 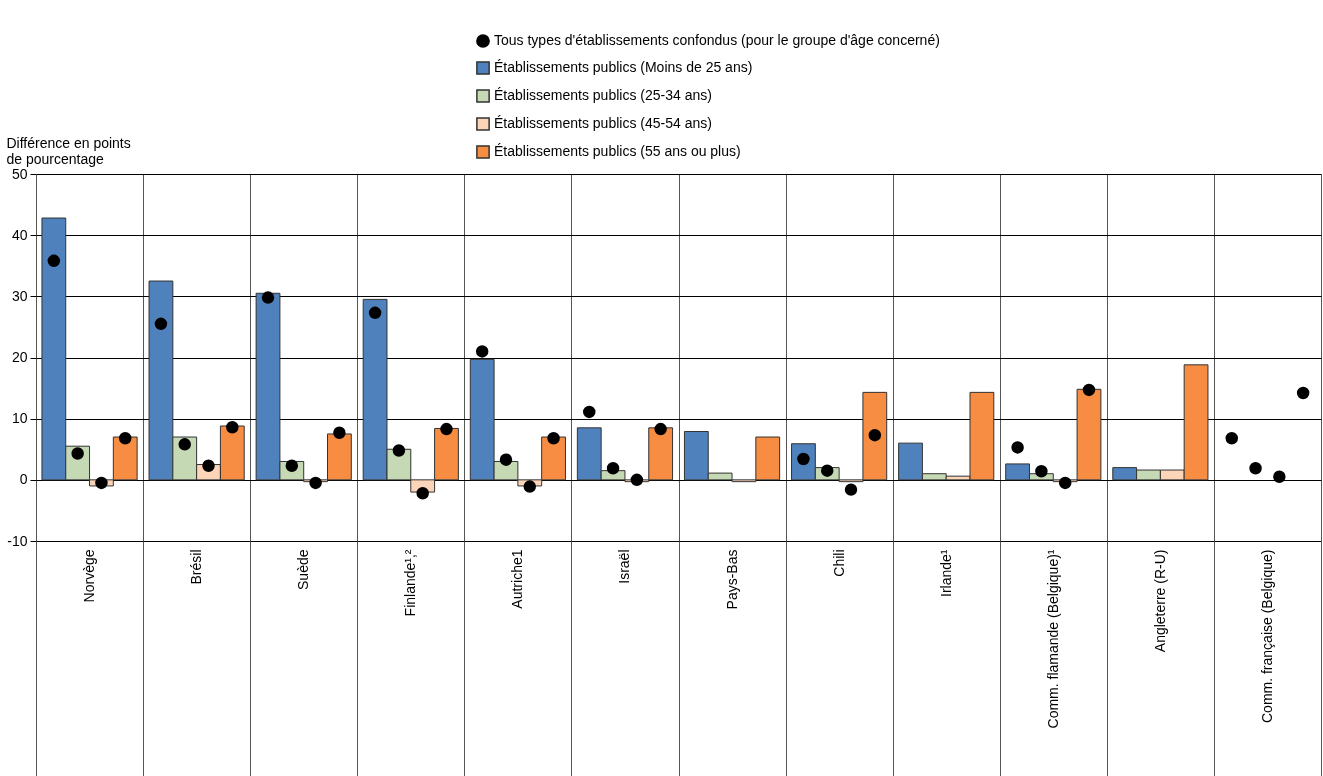 I want to click on legend-label: Établissements publics (55 ans ou plus), so click(x=617, y=151).